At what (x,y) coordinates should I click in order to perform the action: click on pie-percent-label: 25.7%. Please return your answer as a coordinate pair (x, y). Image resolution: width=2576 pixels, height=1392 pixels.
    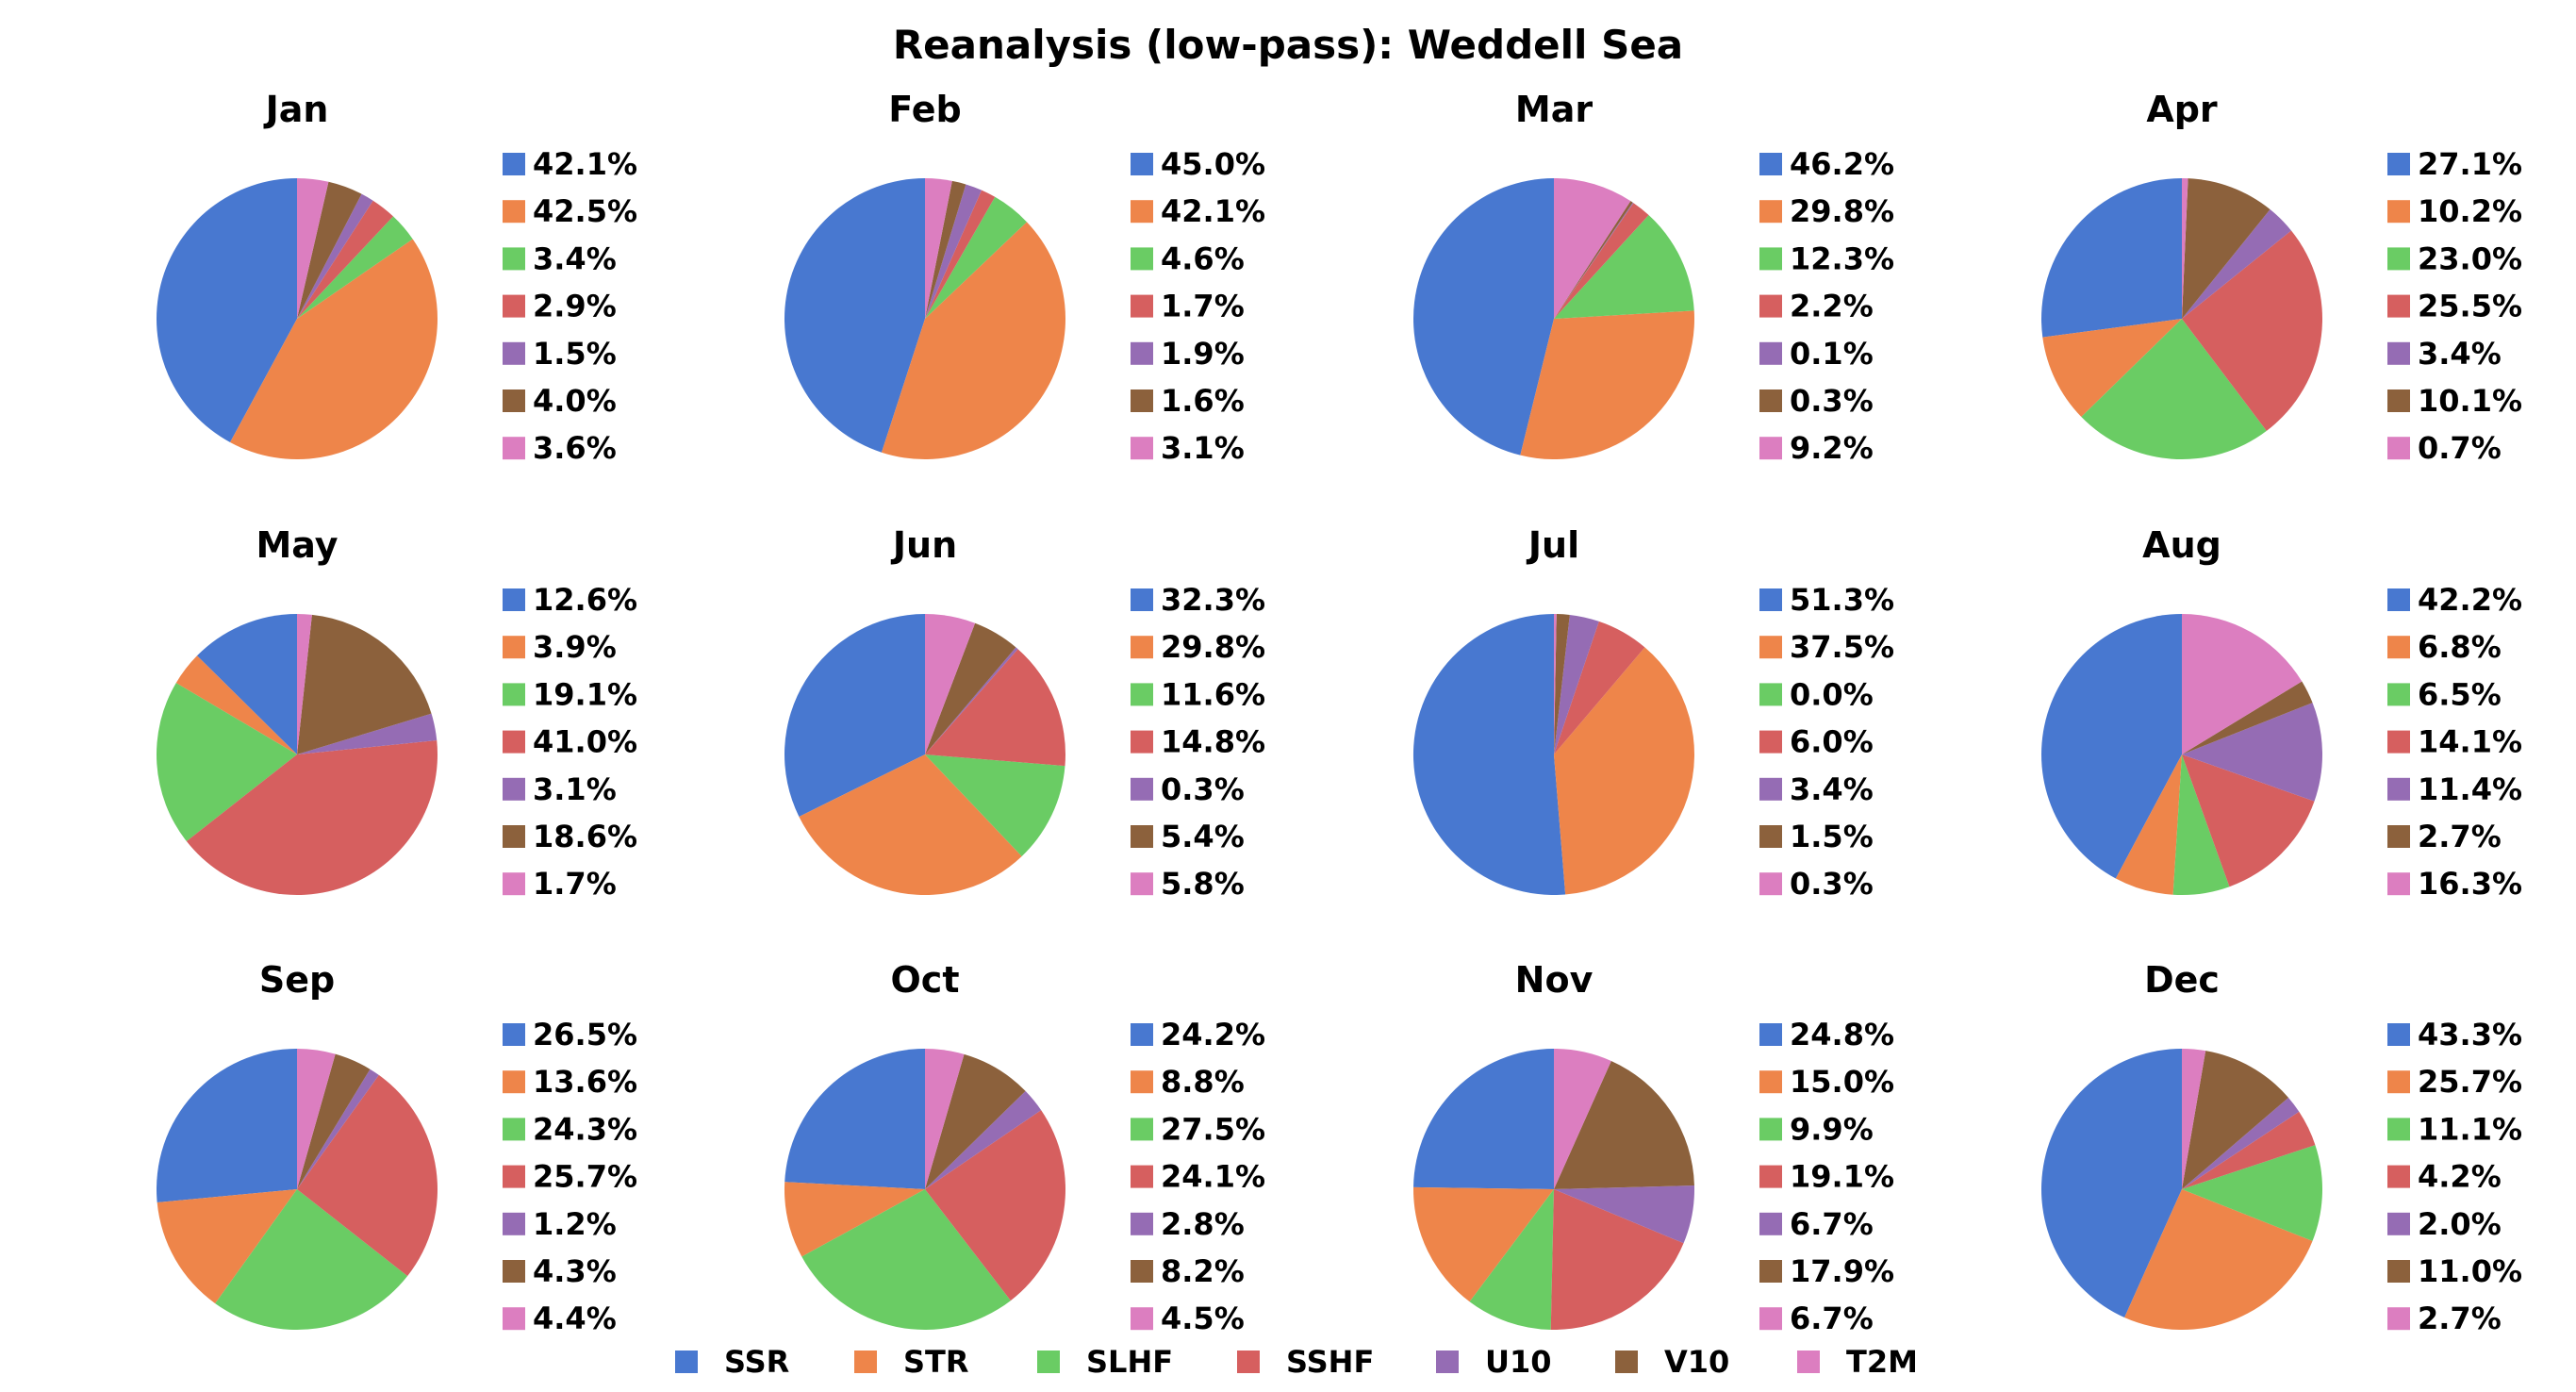
    Looking at the image, I should click on (585, 1177).